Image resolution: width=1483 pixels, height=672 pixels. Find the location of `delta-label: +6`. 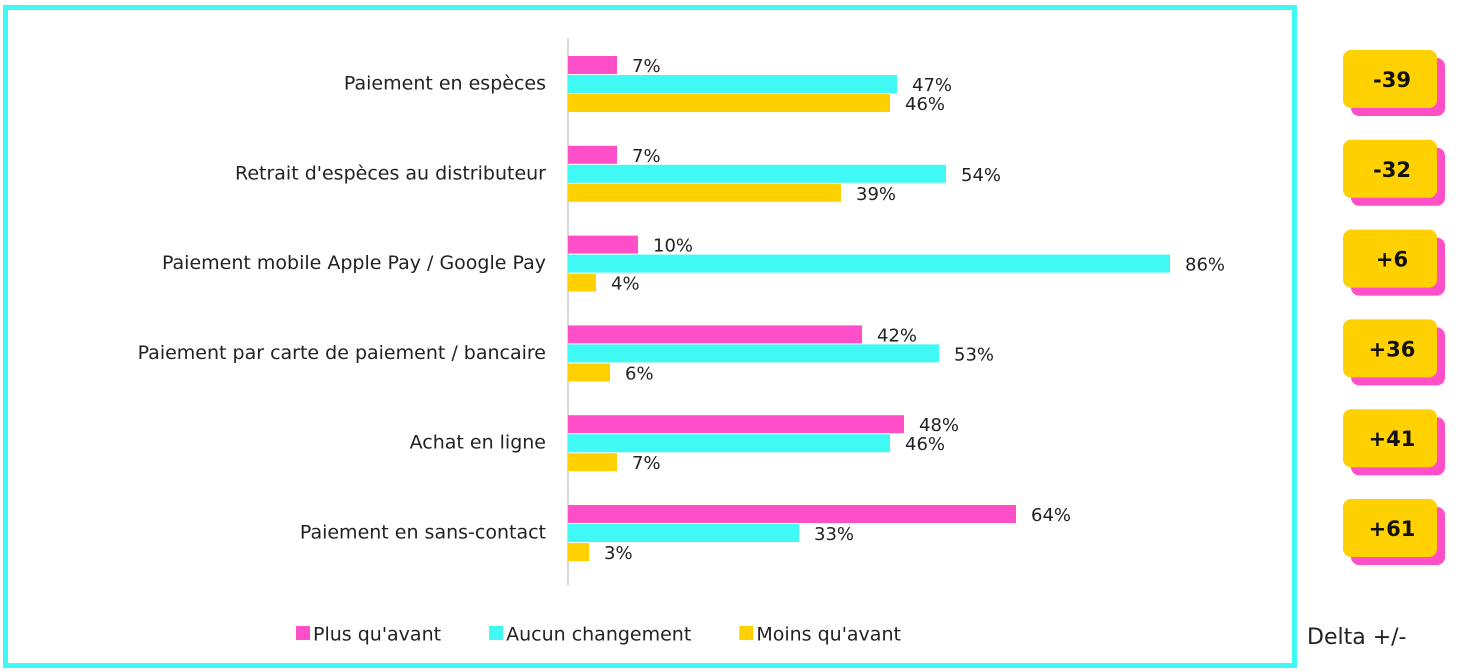

delta-label: +6 is located at coordinates (1392, 260).